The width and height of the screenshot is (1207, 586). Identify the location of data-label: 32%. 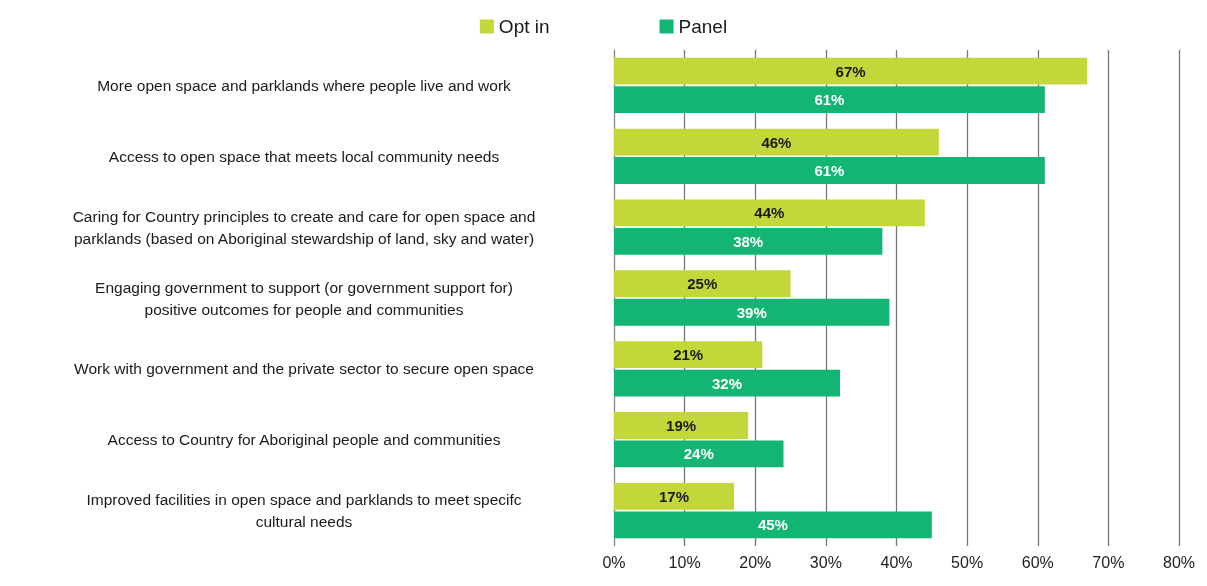
(727, 383).